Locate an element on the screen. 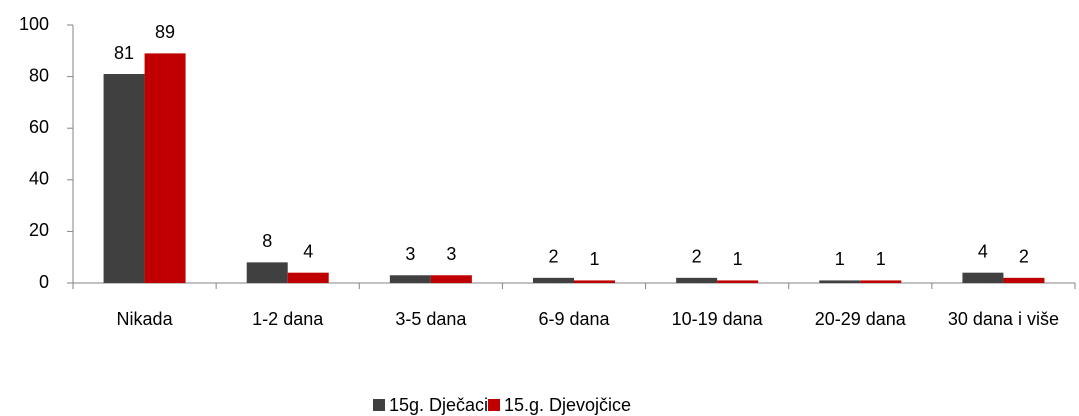 Image resolution: width=1079 pixels, height=416 pixels. x-tick-label: 1-2 dana is located at coordinates (288, 319).